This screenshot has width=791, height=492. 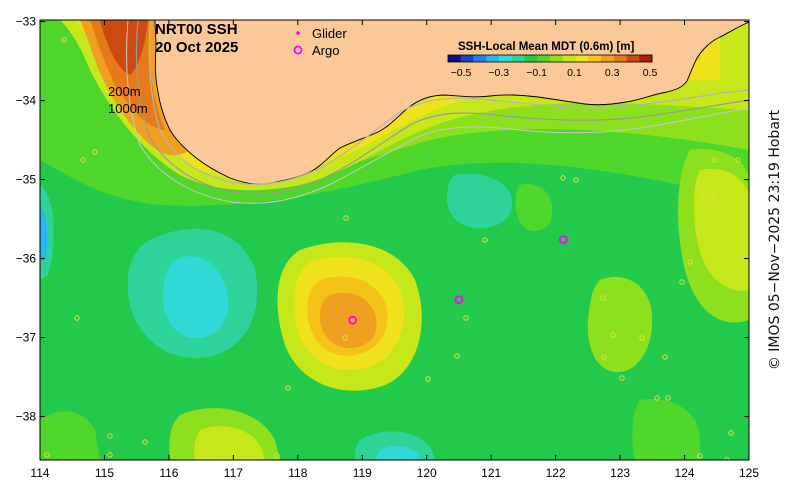 What do you see at coordinates (554, 73) in the screenshot?
I see `colorbar-ticks: −0.5 −0.3 −0.1 0.1 0.3 0.5` at bounding box center [554, 73].